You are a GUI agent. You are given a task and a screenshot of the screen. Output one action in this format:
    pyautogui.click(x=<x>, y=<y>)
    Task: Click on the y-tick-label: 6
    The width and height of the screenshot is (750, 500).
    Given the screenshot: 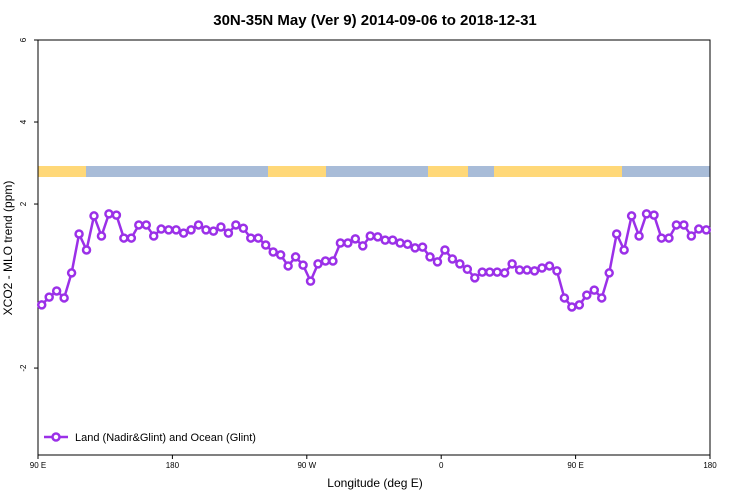 What is the action you would take?
    pyautogui.click(x=23, y=39)
    